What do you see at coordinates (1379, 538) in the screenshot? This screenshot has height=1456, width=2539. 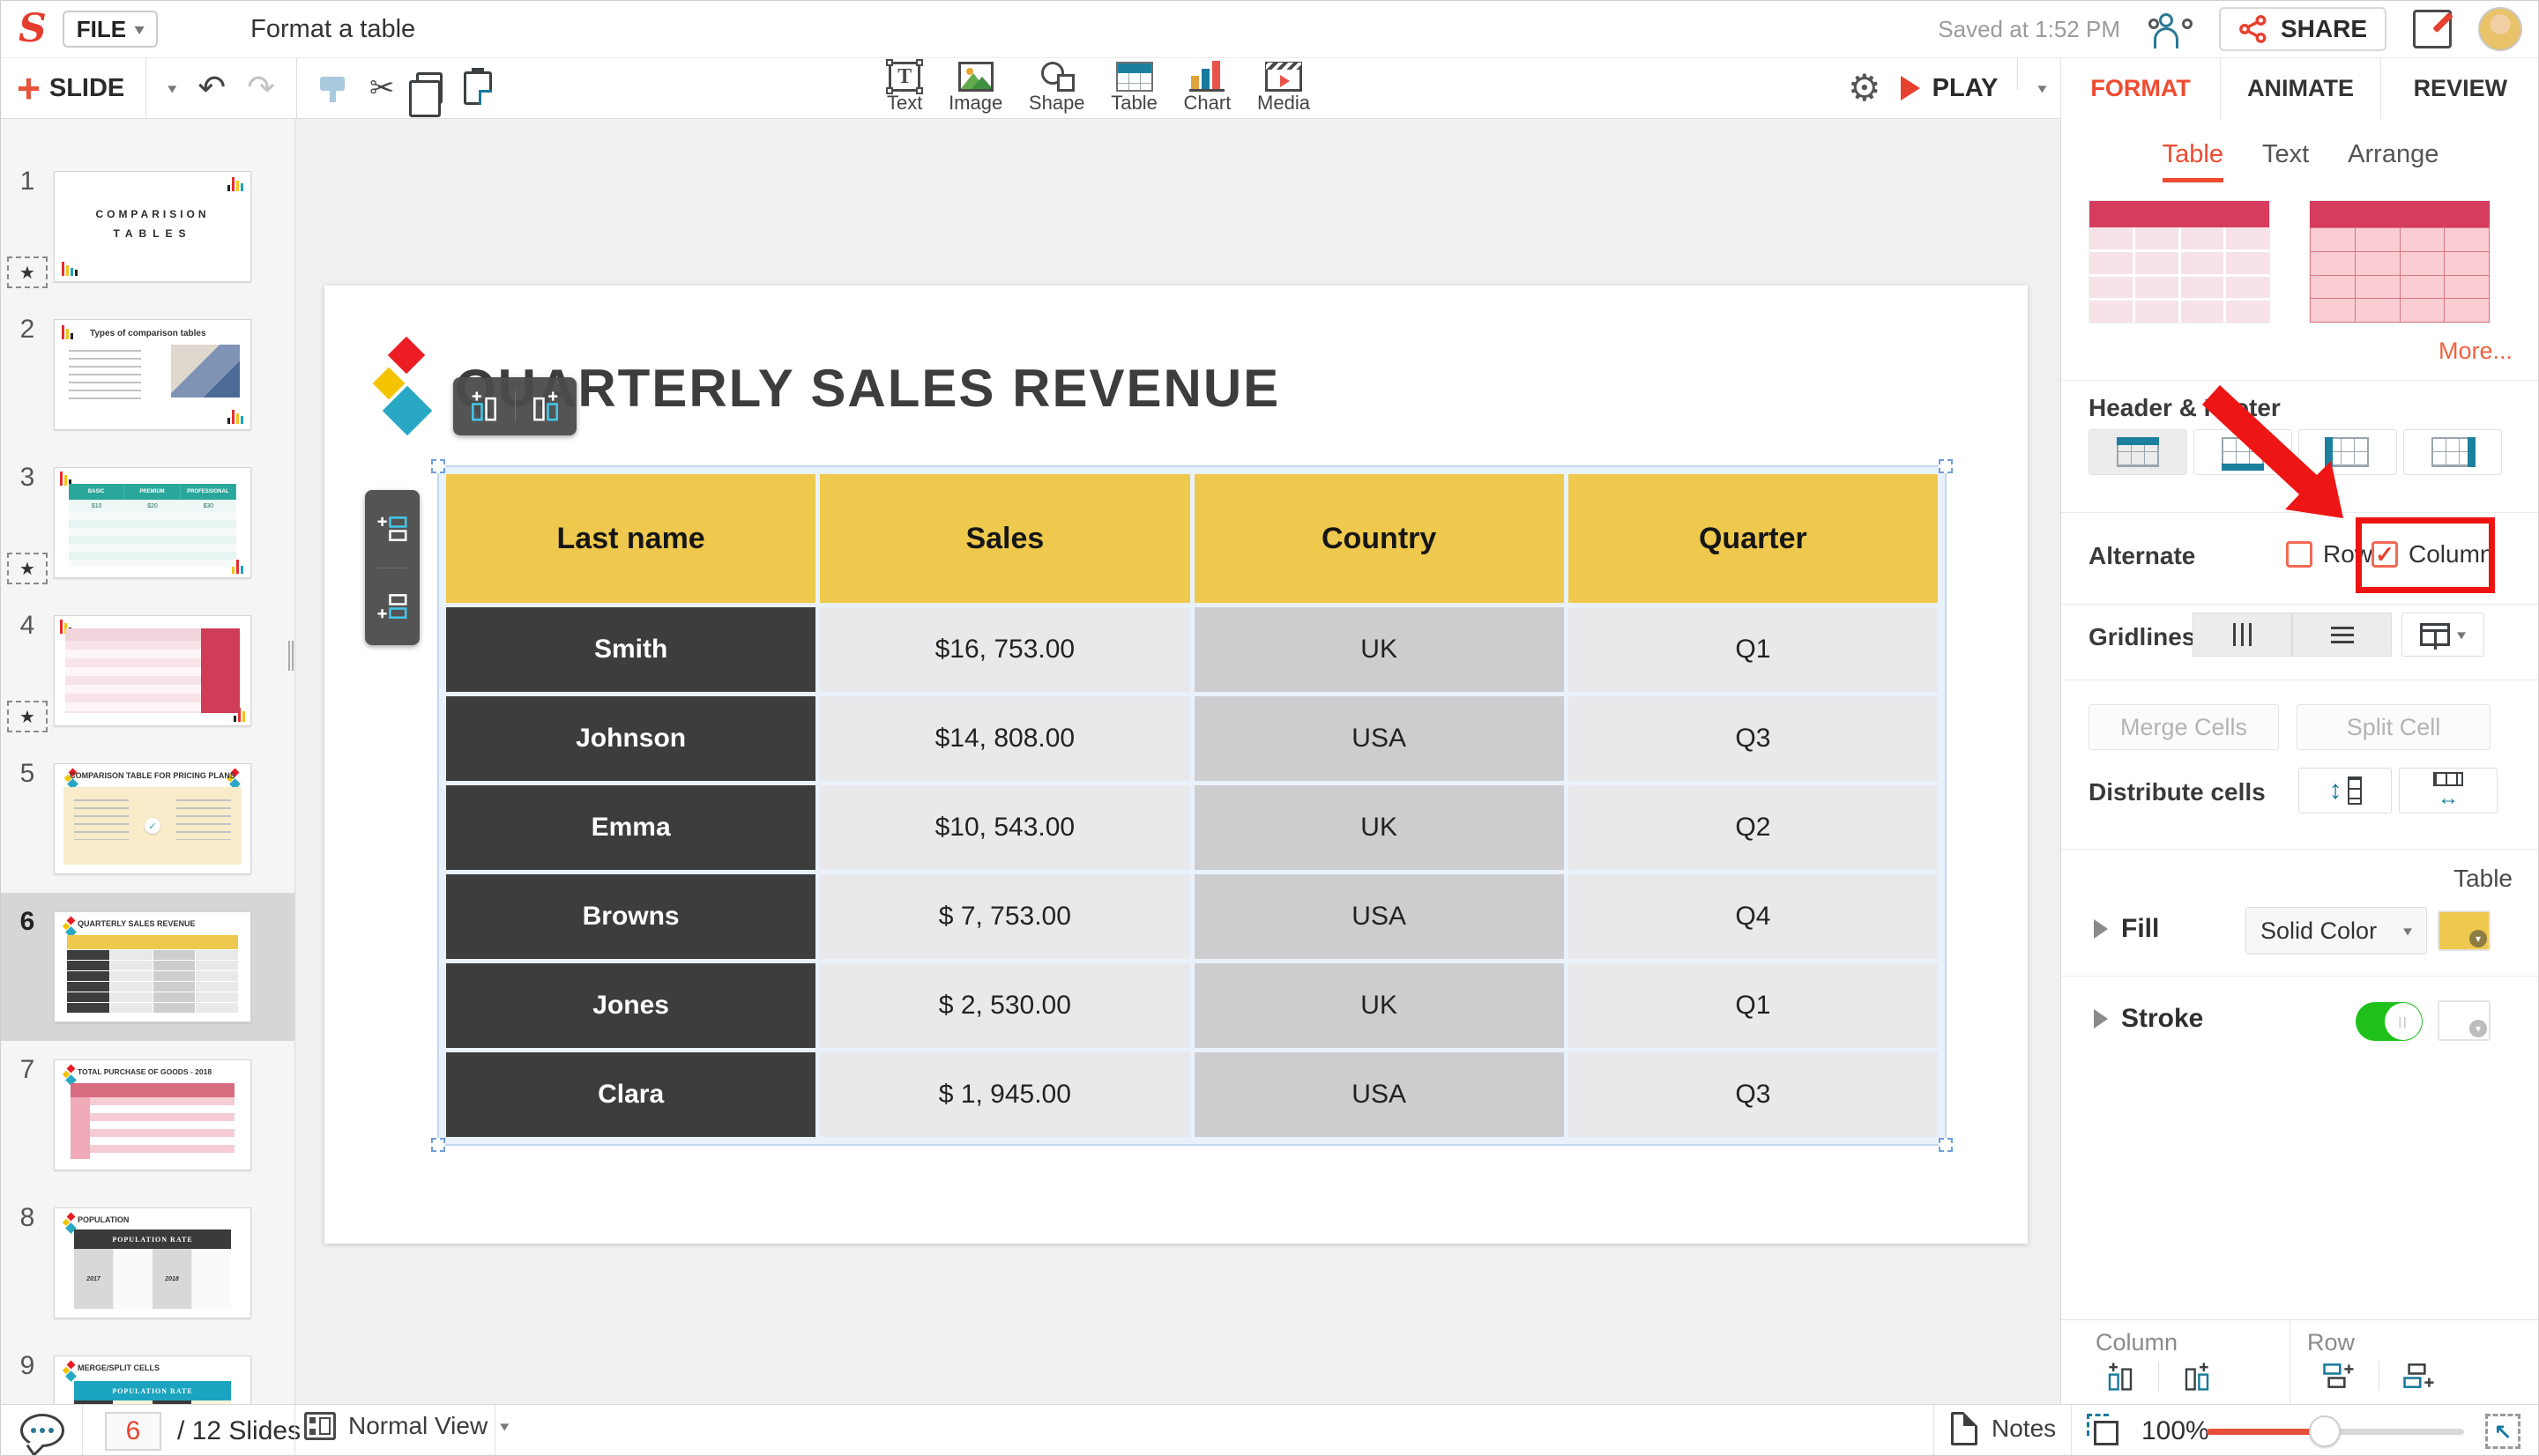 I see `table-header-cell: Country` at bounding box center [1379, 538].